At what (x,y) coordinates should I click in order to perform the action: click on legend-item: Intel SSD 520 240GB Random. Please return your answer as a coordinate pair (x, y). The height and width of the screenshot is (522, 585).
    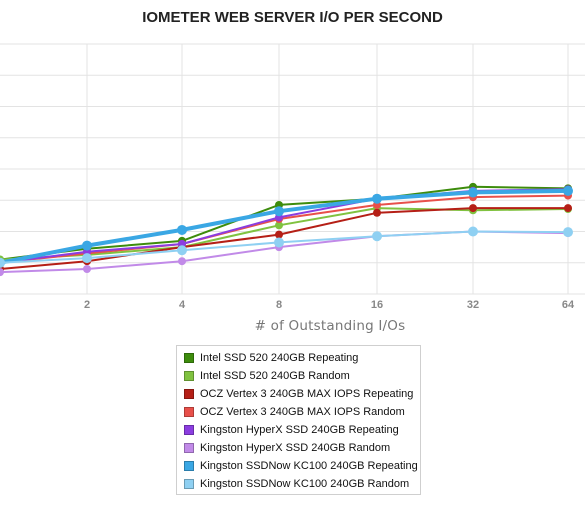
    Looking at the image, I should click on (302, 376).